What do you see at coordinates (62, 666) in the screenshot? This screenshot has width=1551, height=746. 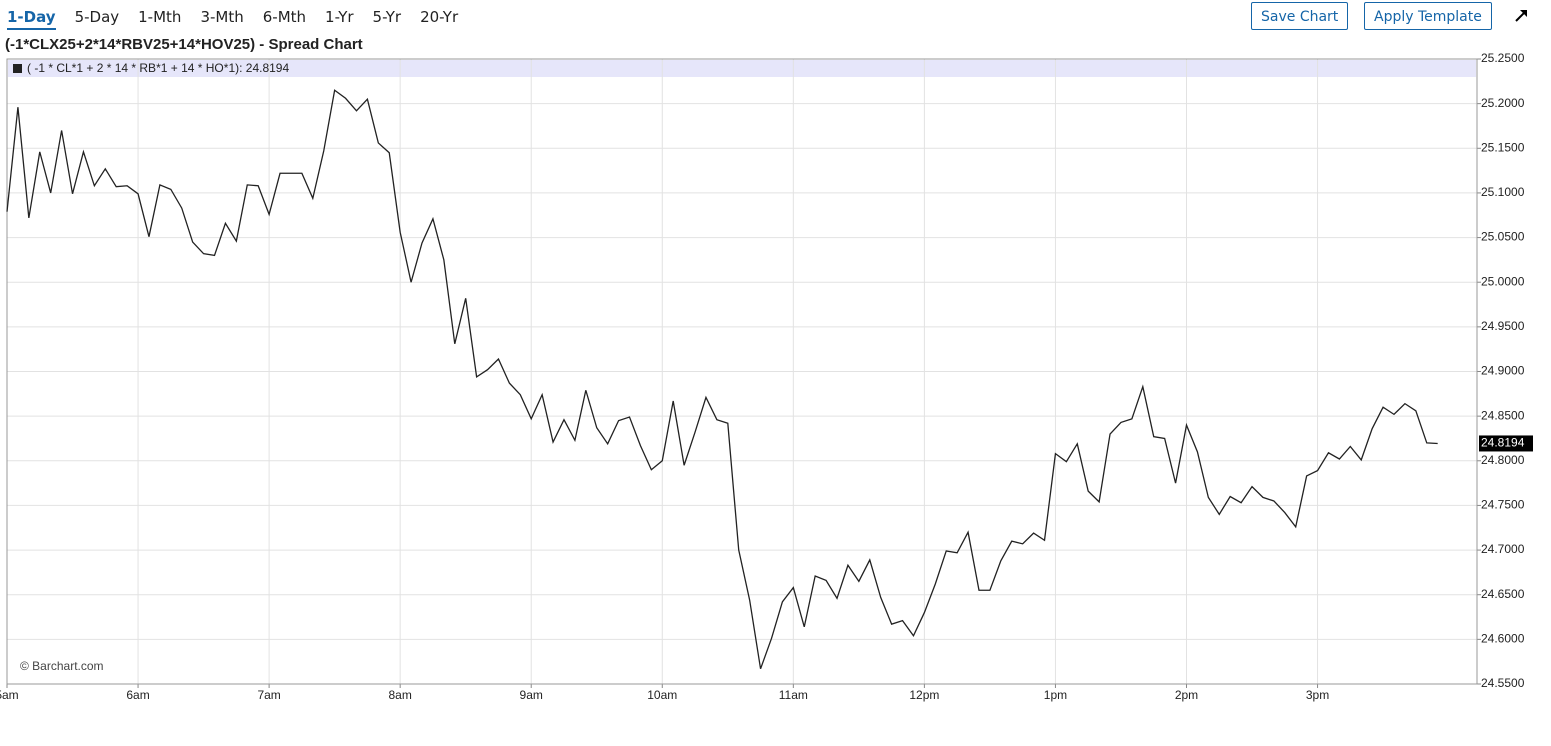 I see `watermark: © Barchart.com` at bounding box center [62, 666].